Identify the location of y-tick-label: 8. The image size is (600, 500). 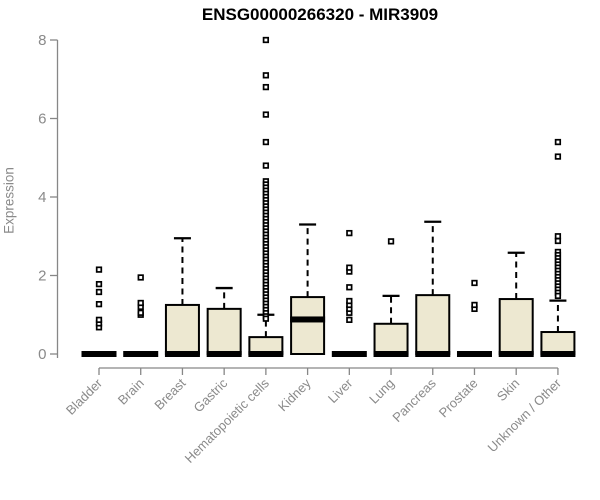
(42, 40).